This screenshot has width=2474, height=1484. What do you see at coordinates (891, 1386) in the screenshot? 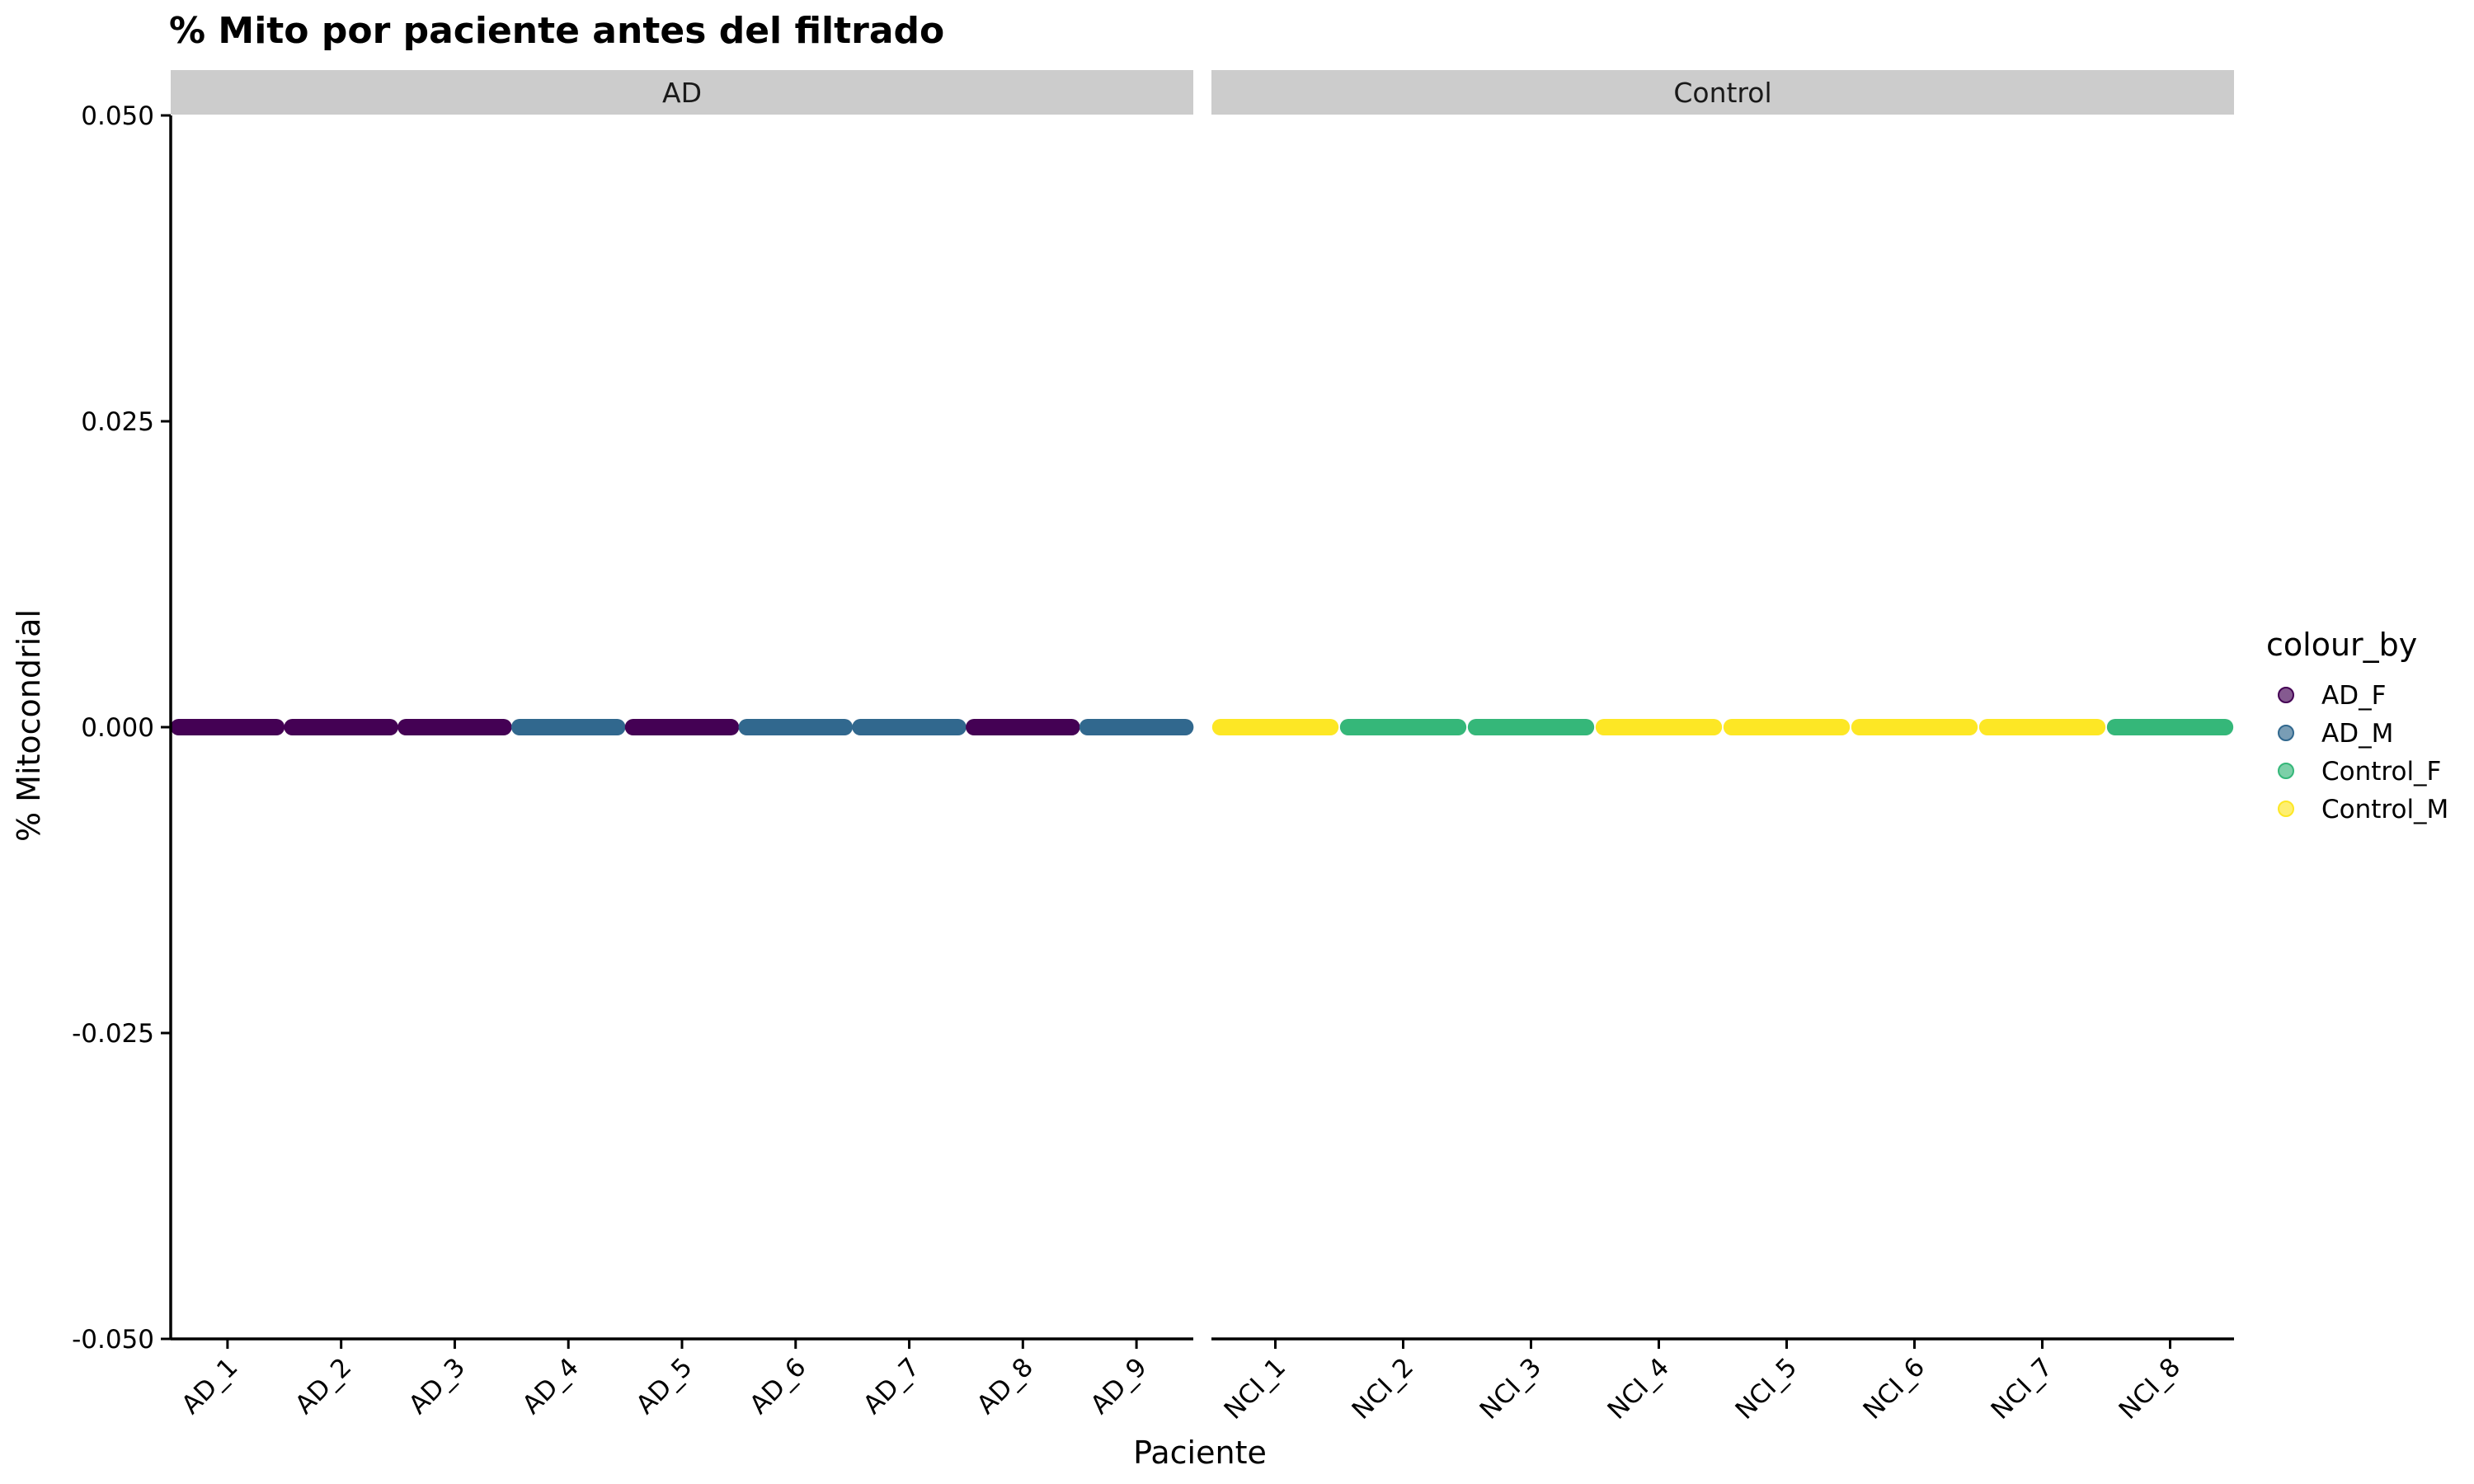
I see `x-tick-label: AD_7` at bounding box center [891, 1386].